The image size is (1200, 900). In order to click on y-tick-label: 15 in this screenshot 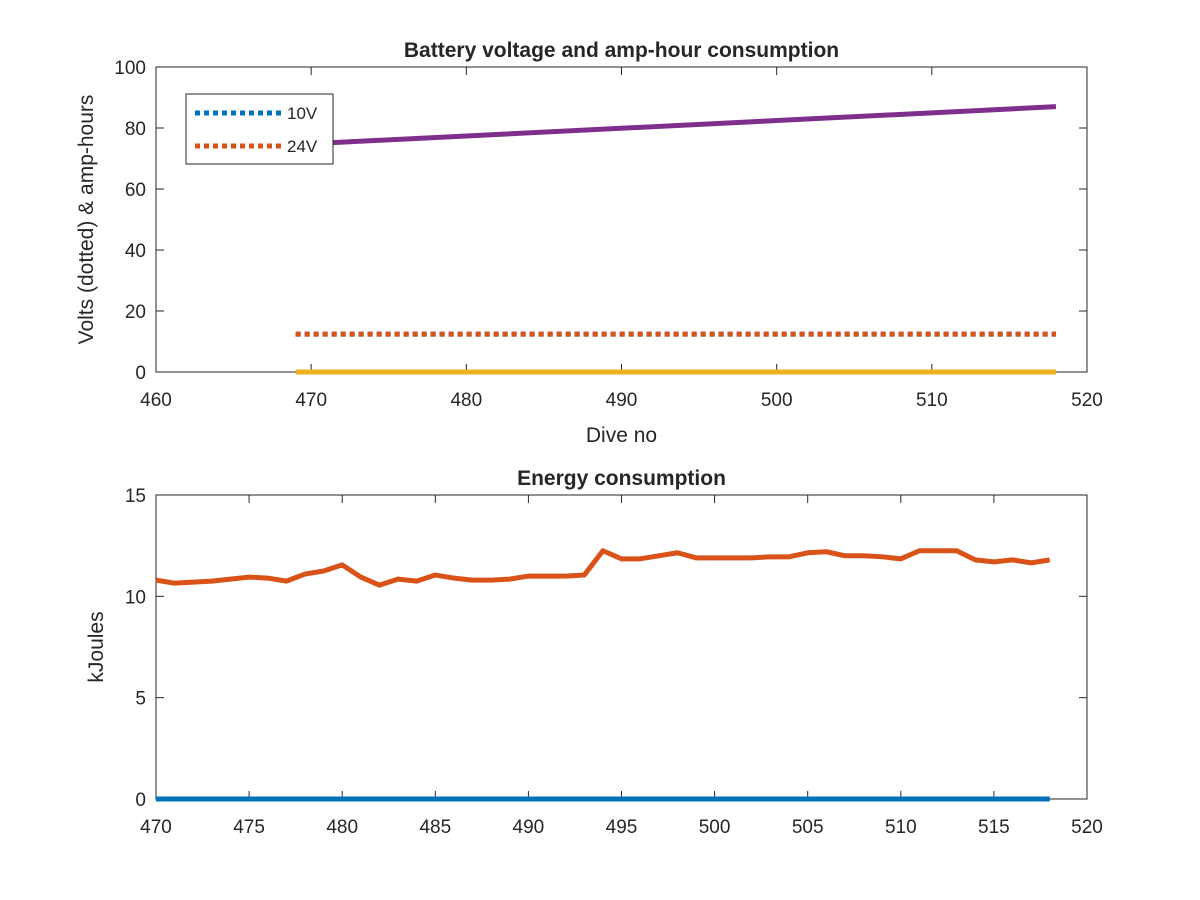, I will do `click(135, 496)`.